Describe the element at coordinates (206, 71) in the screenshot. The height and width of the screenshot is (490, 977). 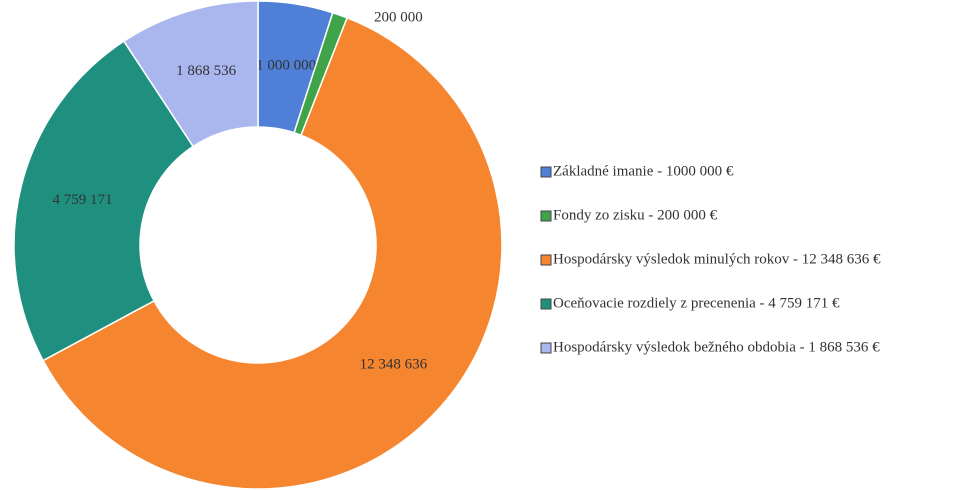
I see `data-label: 1 868 536` at that location.